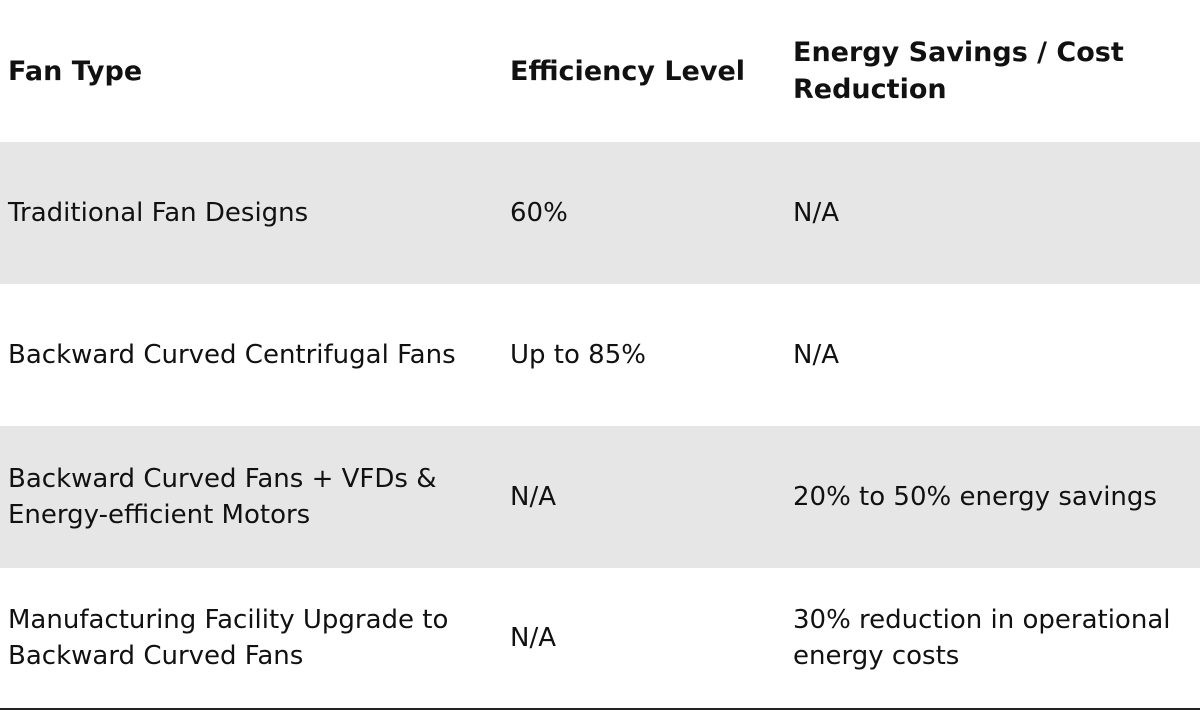 The height and width of the screenshot is (710, 1200). What do you see at coordinates (643, 355) in the screenshot?
I see `cell-efficiency: Up to 85%` at bounding box center [643, 355].